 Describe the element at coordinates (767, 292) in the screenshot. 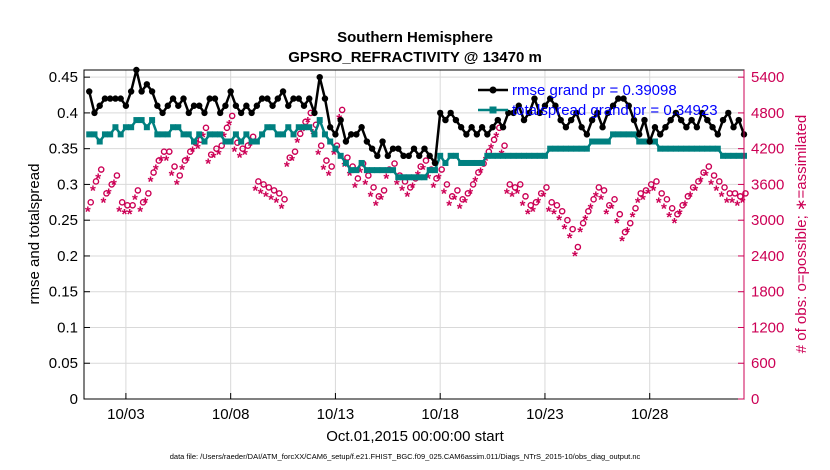

I see `y2-tick-label: 1800` at that location.